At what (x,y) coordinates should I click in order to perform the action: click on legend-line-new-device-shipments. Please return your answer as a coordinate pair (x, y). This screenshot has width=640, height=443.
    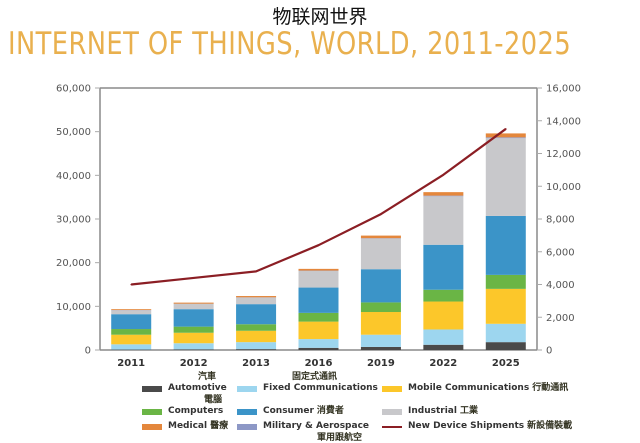
    Looking at the image, I should click on (392, 426).